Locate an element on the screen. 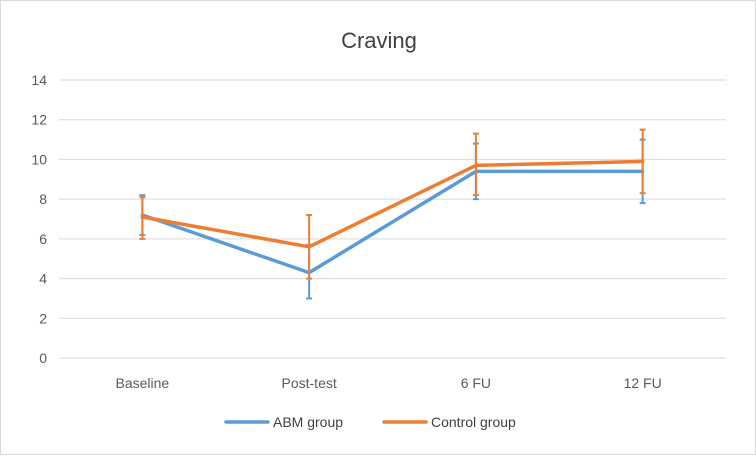 The width and height of the screenshot is (756, 456). y-tick-label: 4 is located at coordinates (43, 279).